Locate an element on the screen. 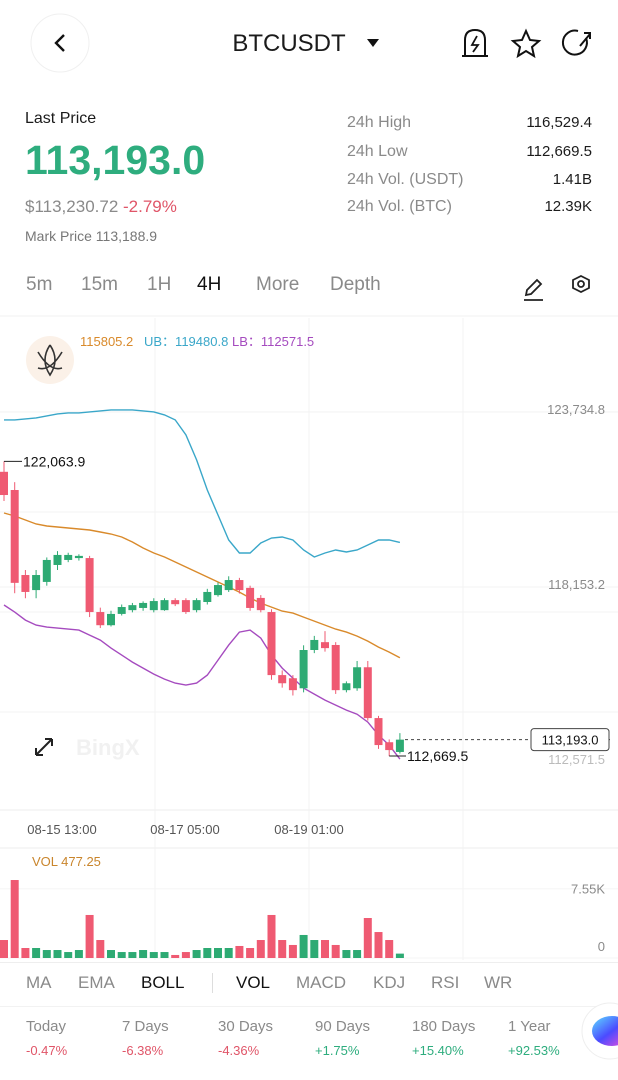  volume-tick-label: 7.55K is located at coordinates (588, 889).